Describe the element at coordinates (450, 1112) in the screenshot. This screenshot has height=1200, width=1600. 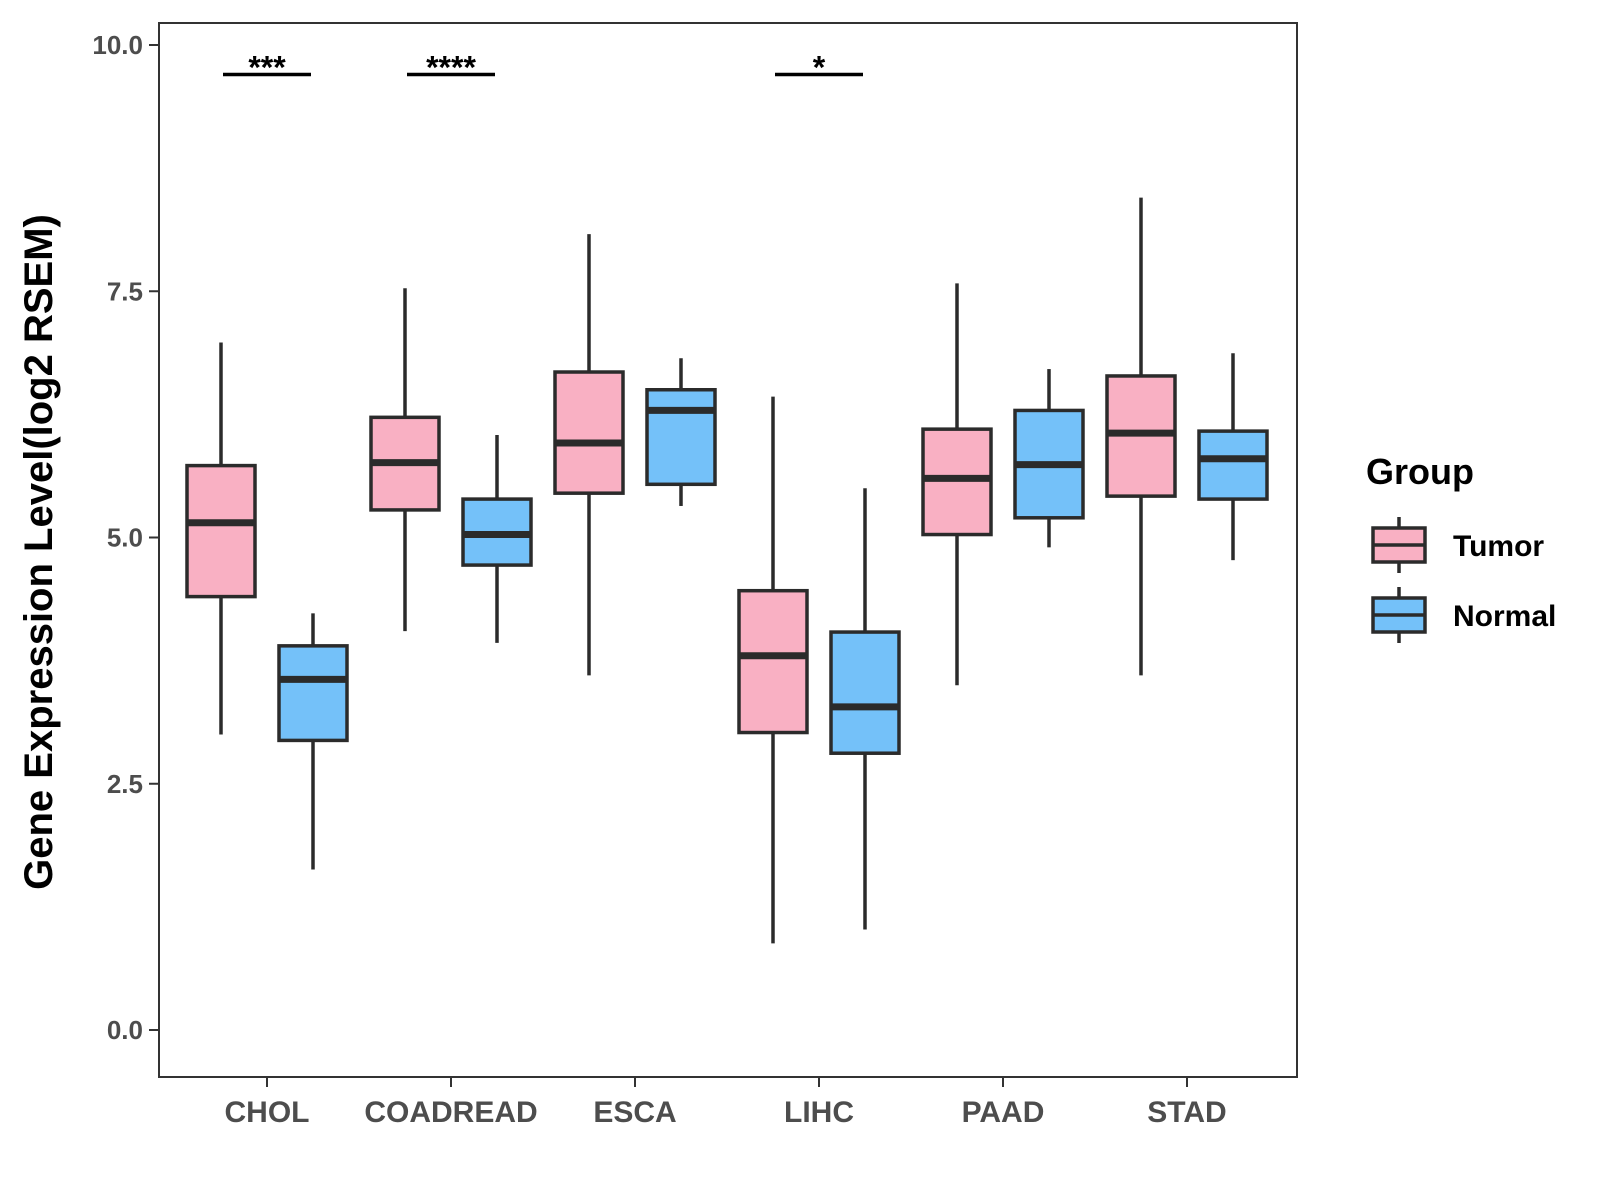
I see `x-tick-label-coadread: COADREAD` at that location.